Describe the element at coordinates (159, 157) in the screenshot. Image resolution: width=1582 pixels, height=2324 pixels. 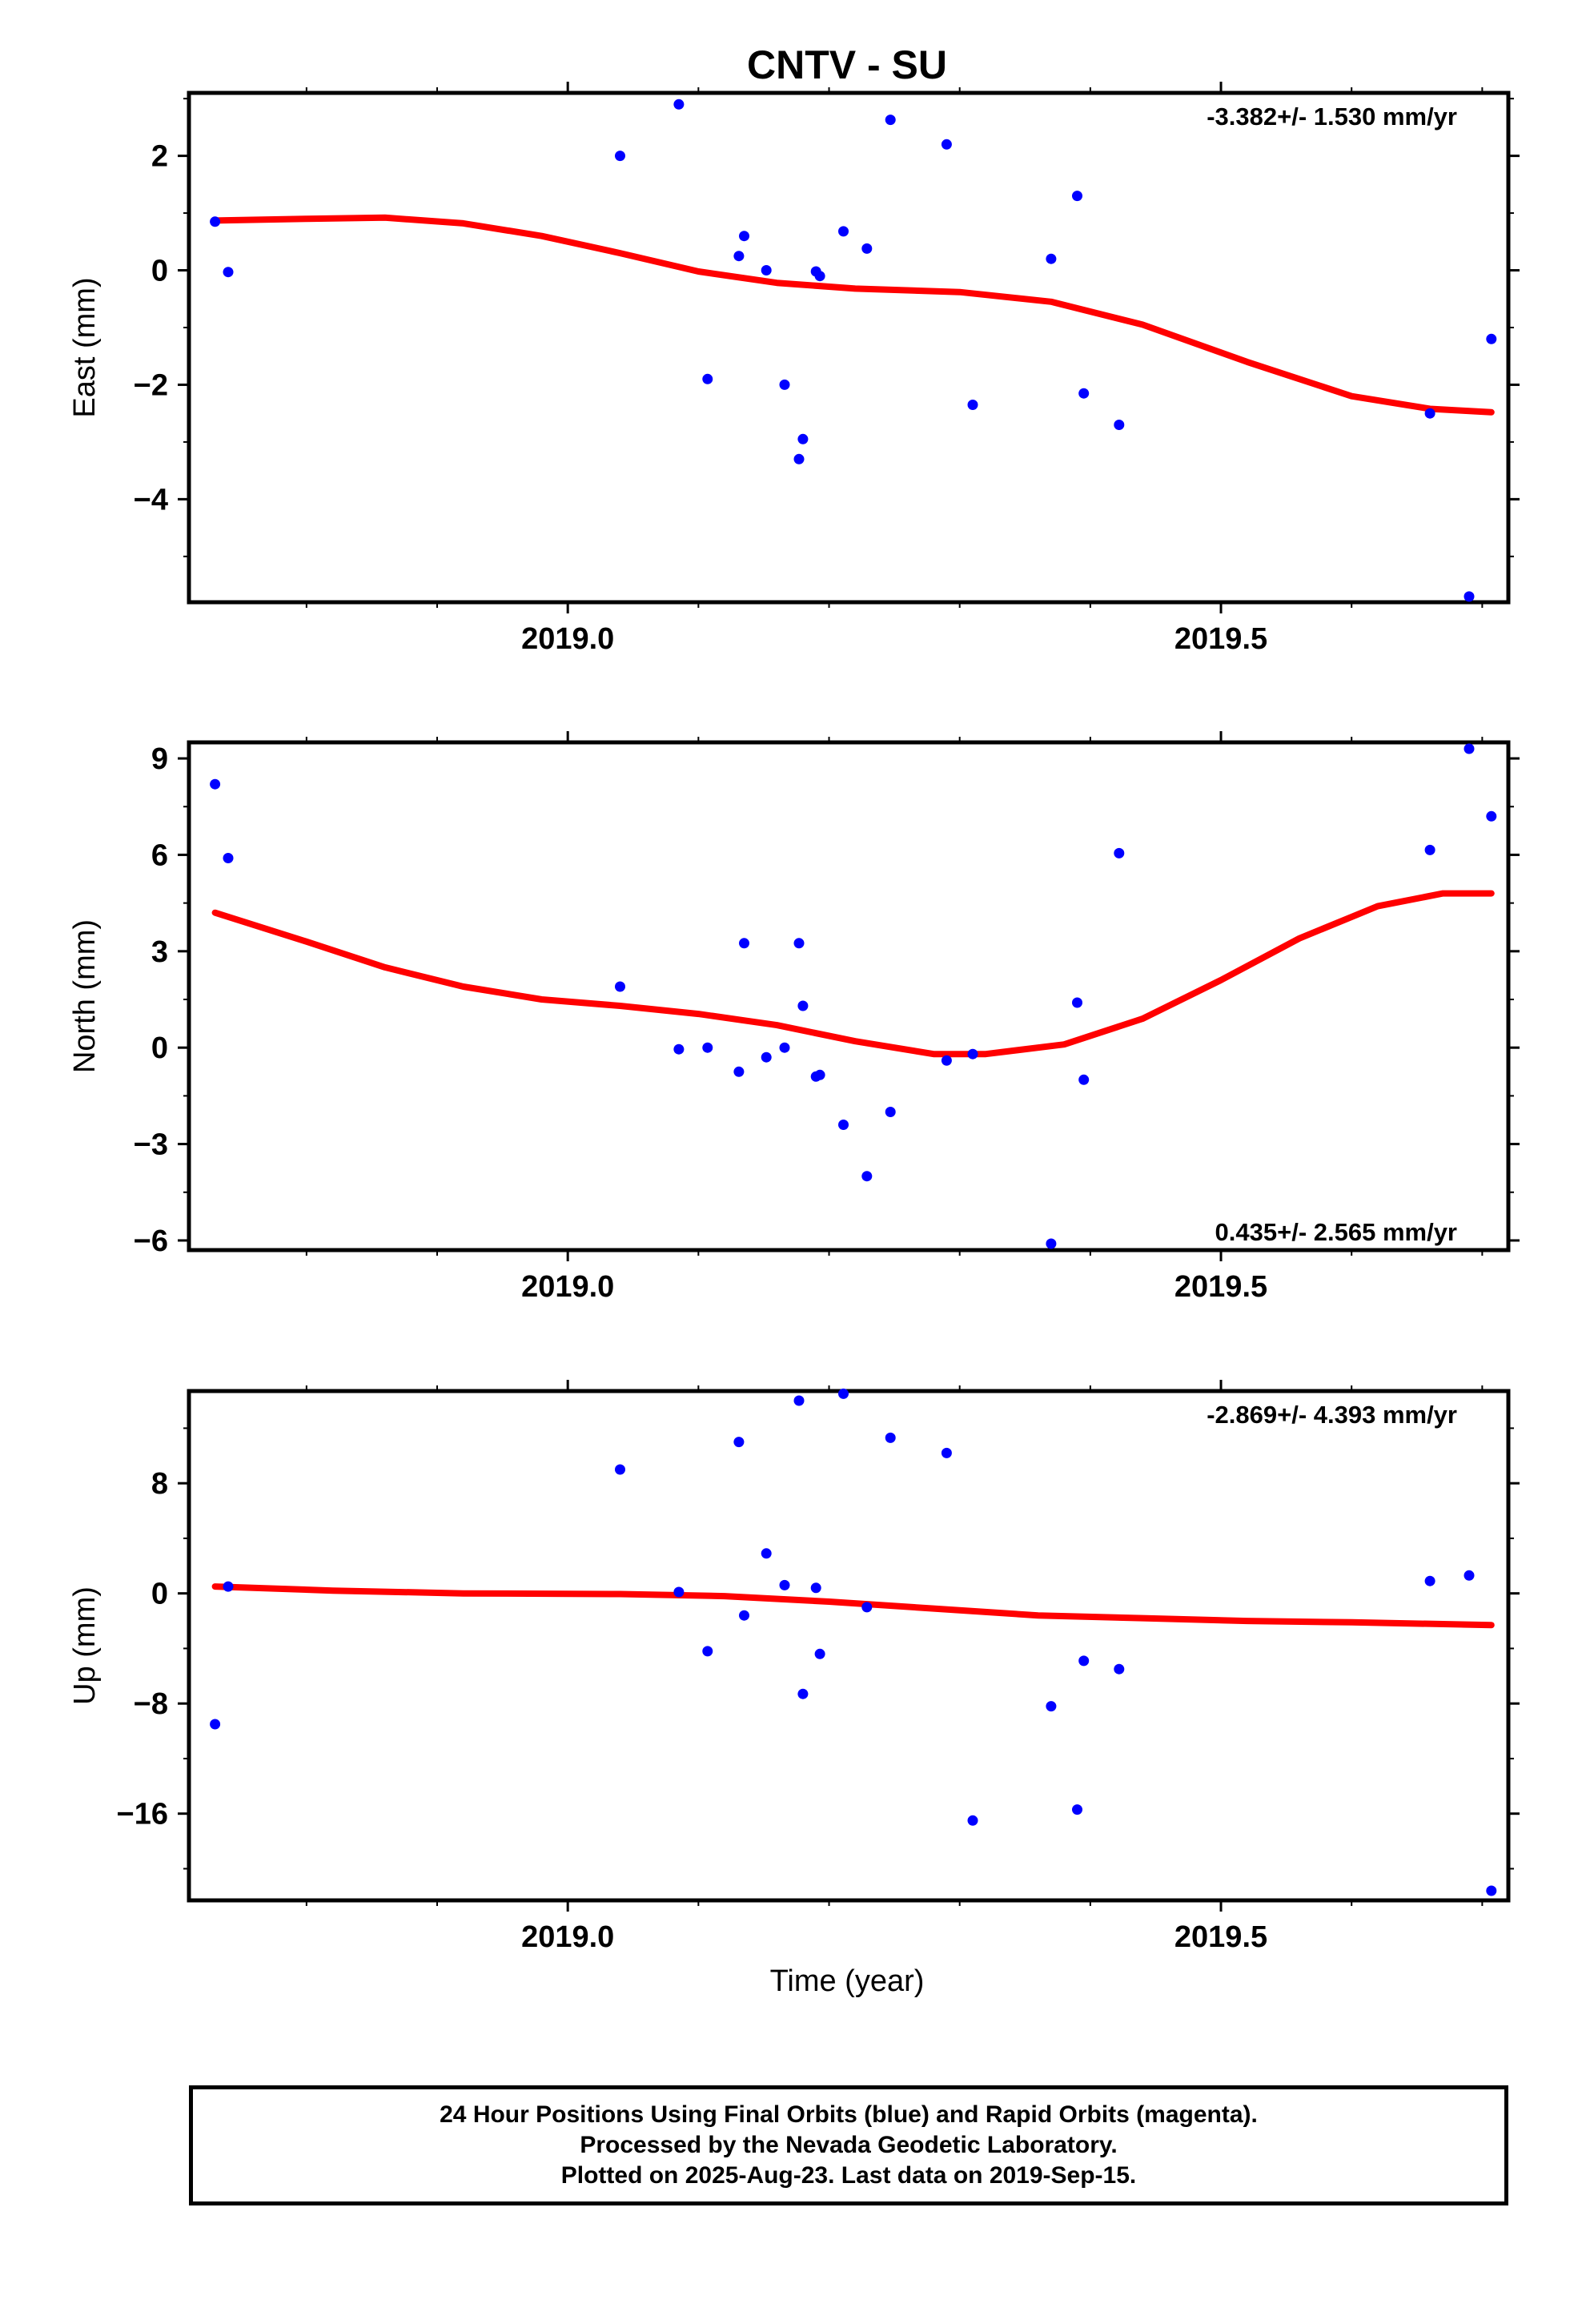
I see `east-y-tick-label: 2` at that location.